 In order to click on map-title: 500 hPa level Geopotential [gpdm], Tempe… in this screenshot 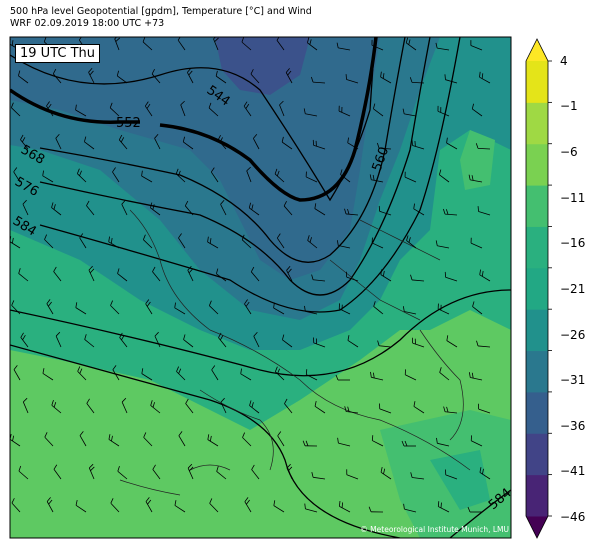, I will do `click(161, 11)`.